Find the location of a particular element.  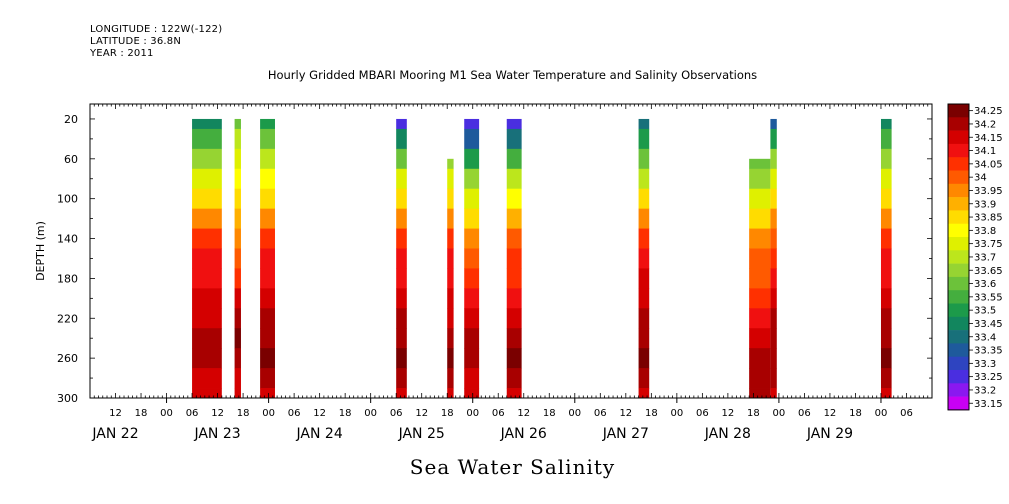

colorbar-label: 33.75 is located at coordinates (988, 244).